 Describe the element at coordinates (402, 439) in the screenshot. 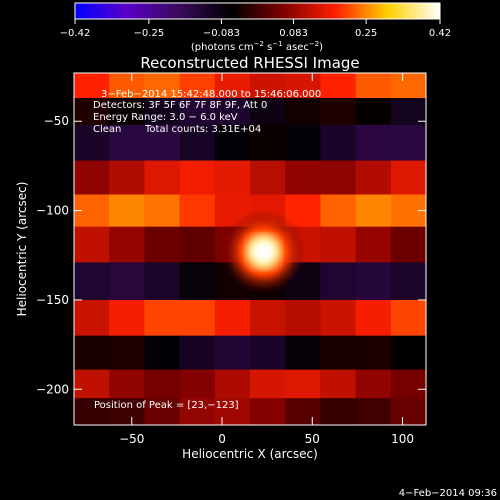

I see `x-tick-label: 100` at that location.